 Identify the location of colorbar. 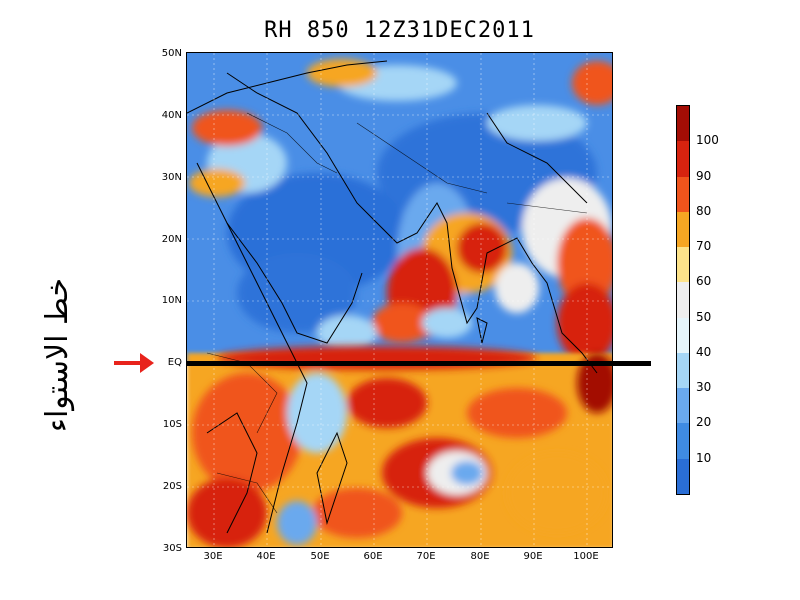
(683, 300).